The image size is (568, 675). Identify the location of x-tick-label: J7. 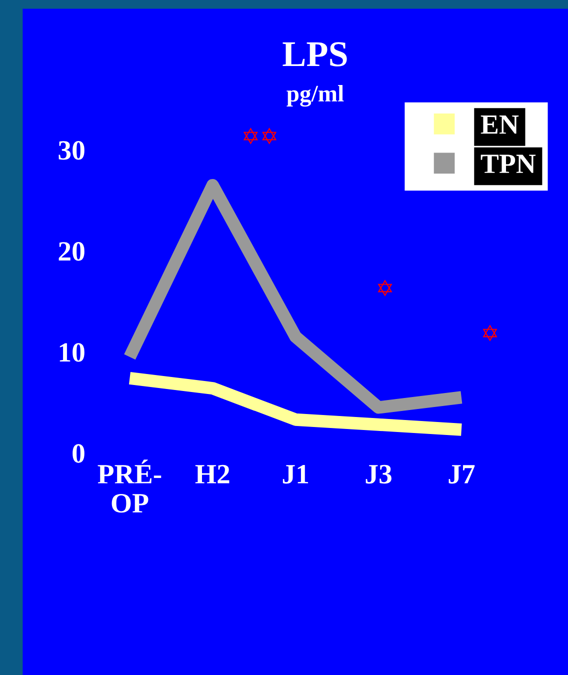
(461, 474).